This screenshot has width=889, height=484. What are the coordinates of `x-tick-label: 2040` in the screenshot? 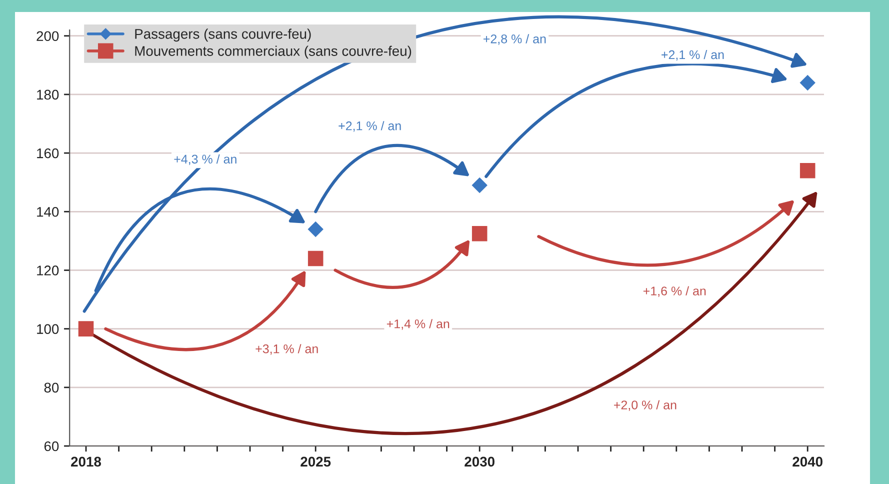 It's located at (807, 461).